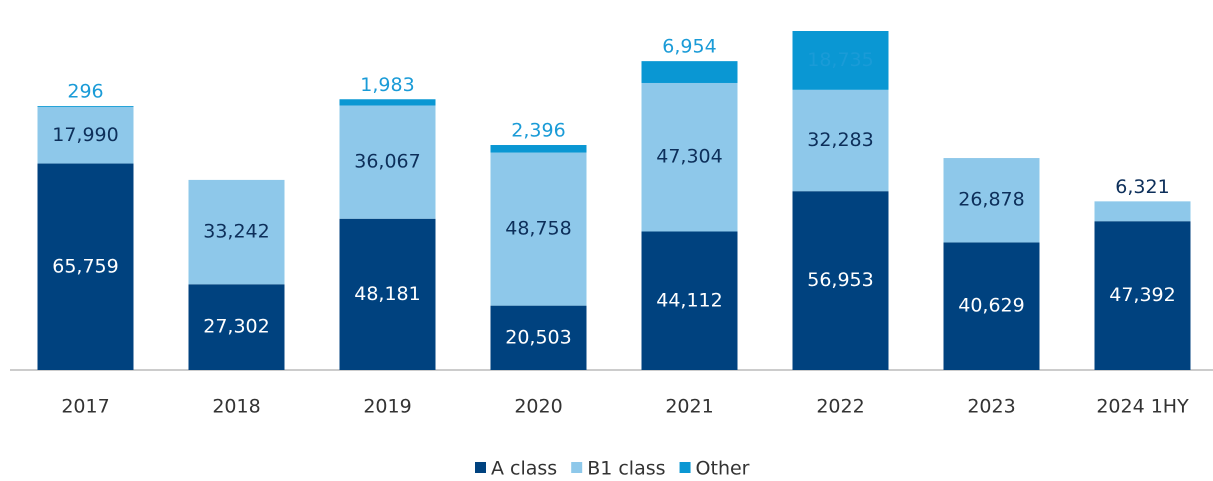  I want to click on data-label: 6,321, so click(1142, 187).